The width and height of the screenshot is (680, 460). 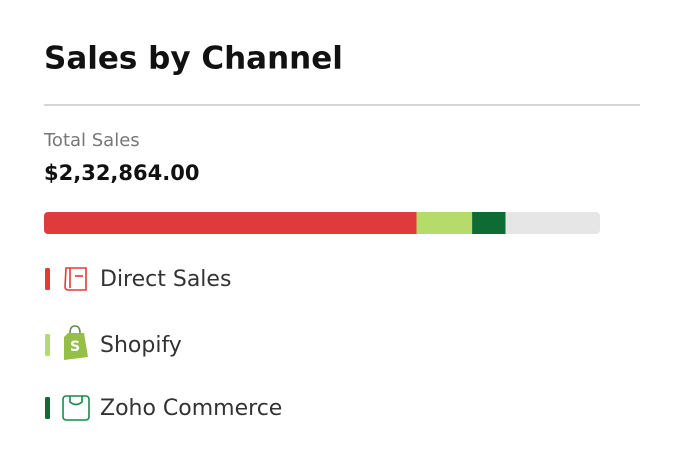 I want to click on total-label: Total Sales, so click(x=91, y=140).